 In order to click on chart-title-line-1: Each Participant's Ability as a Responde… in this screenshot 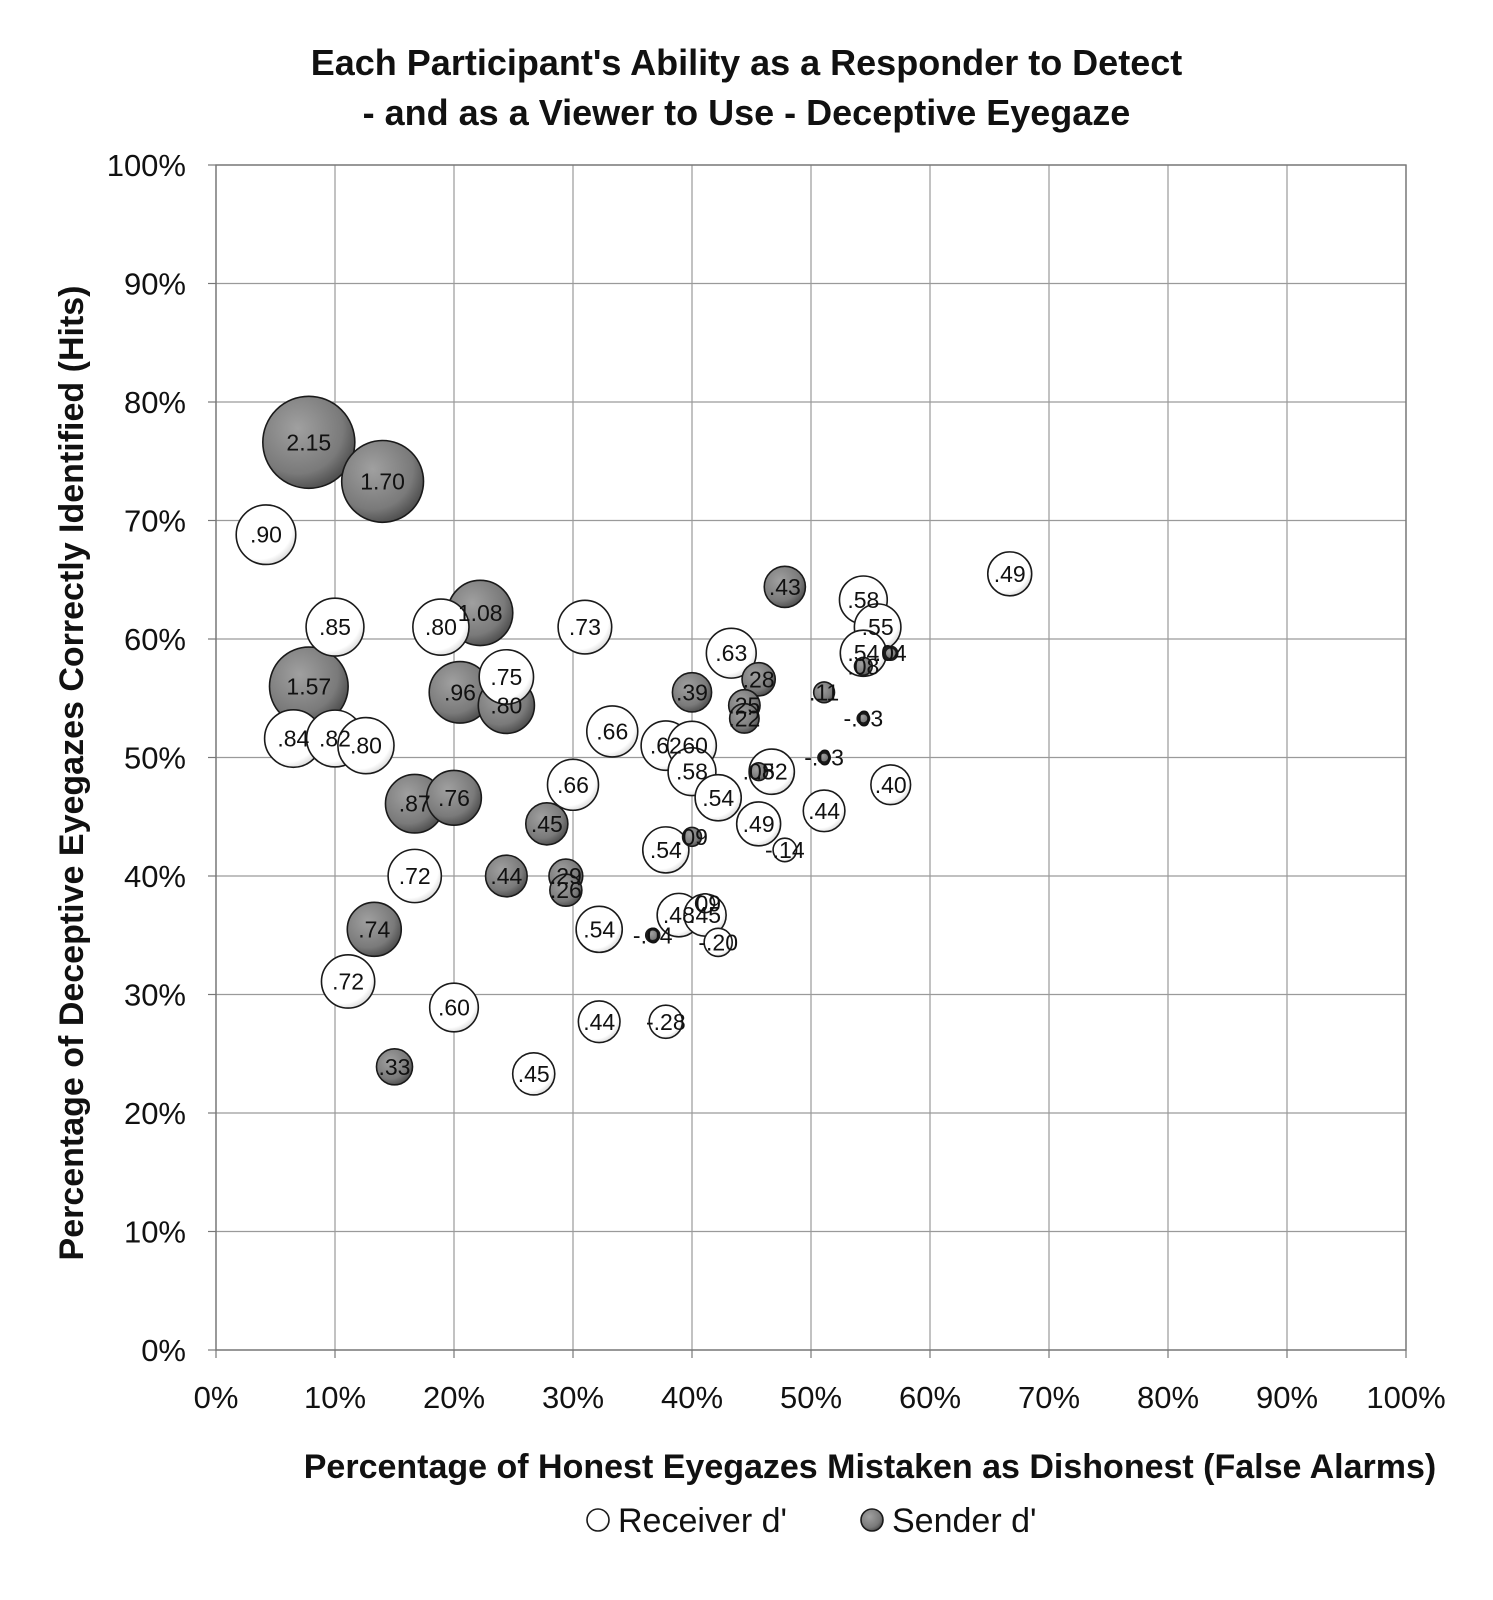, I will do `click(746, 62)`.